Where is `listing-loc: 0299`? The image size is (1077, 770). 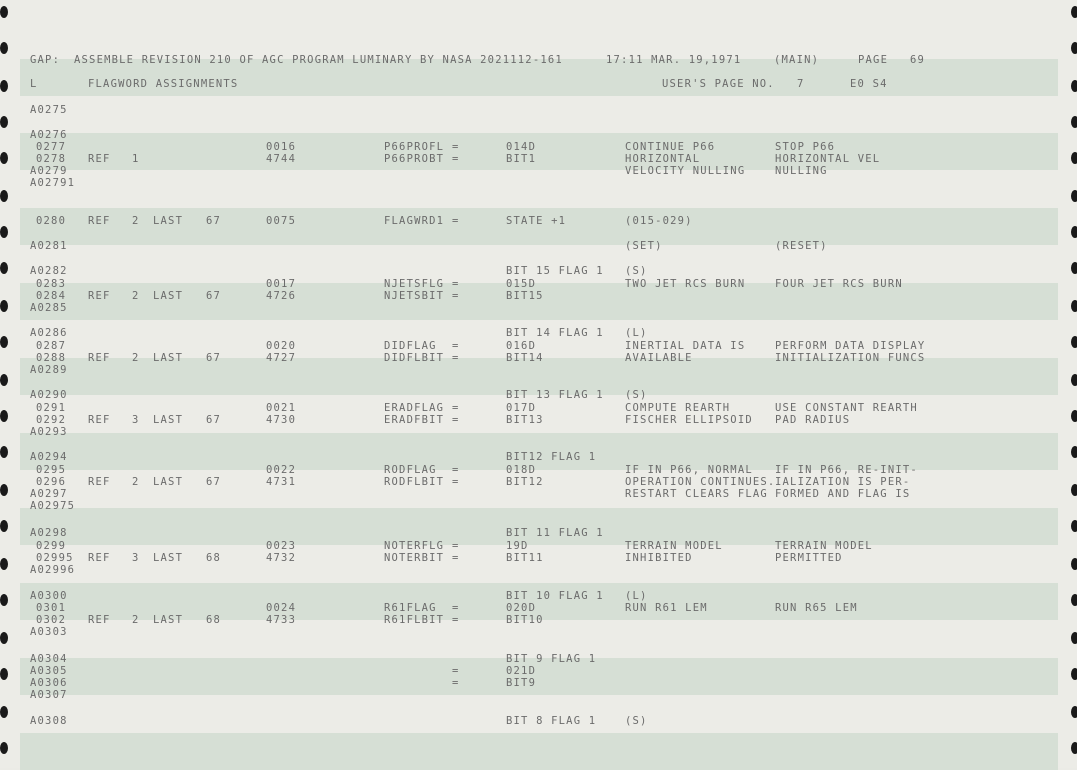
listing-loc: 0299 is located at coordinates (51, 546).